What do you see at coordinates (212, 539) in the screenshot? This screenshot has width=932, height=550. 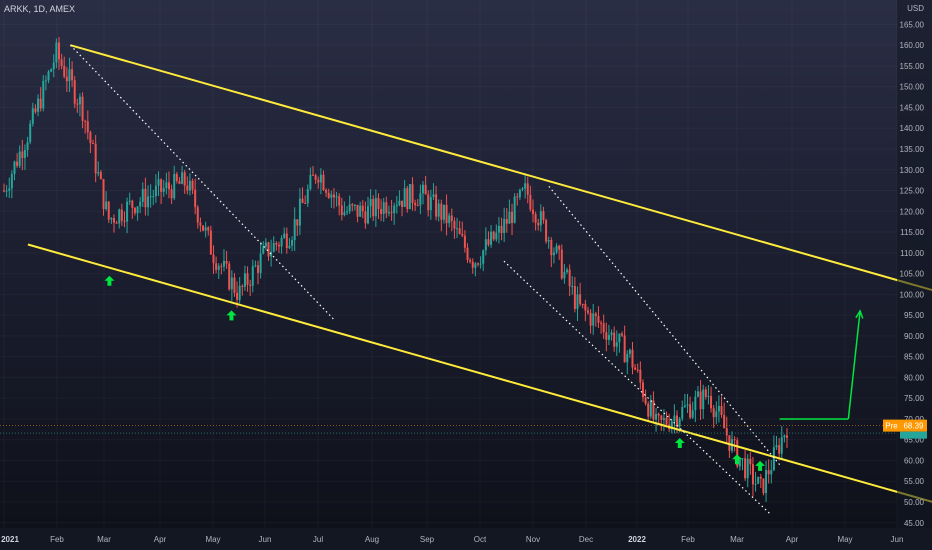 I see `time-tick-label: May` at bounding box center [212, 539].